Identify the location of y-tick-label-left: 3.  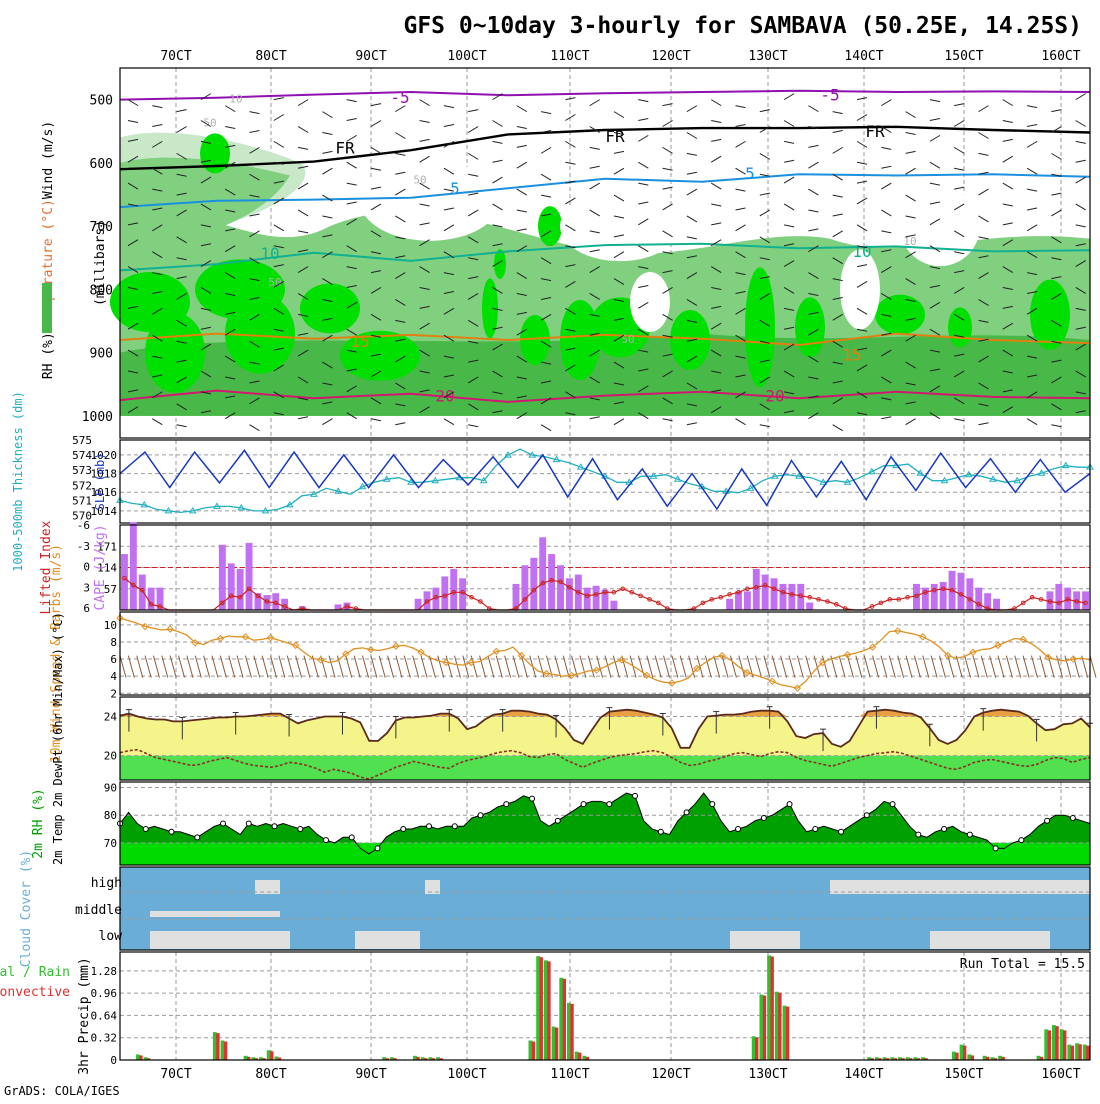
(86, 587).